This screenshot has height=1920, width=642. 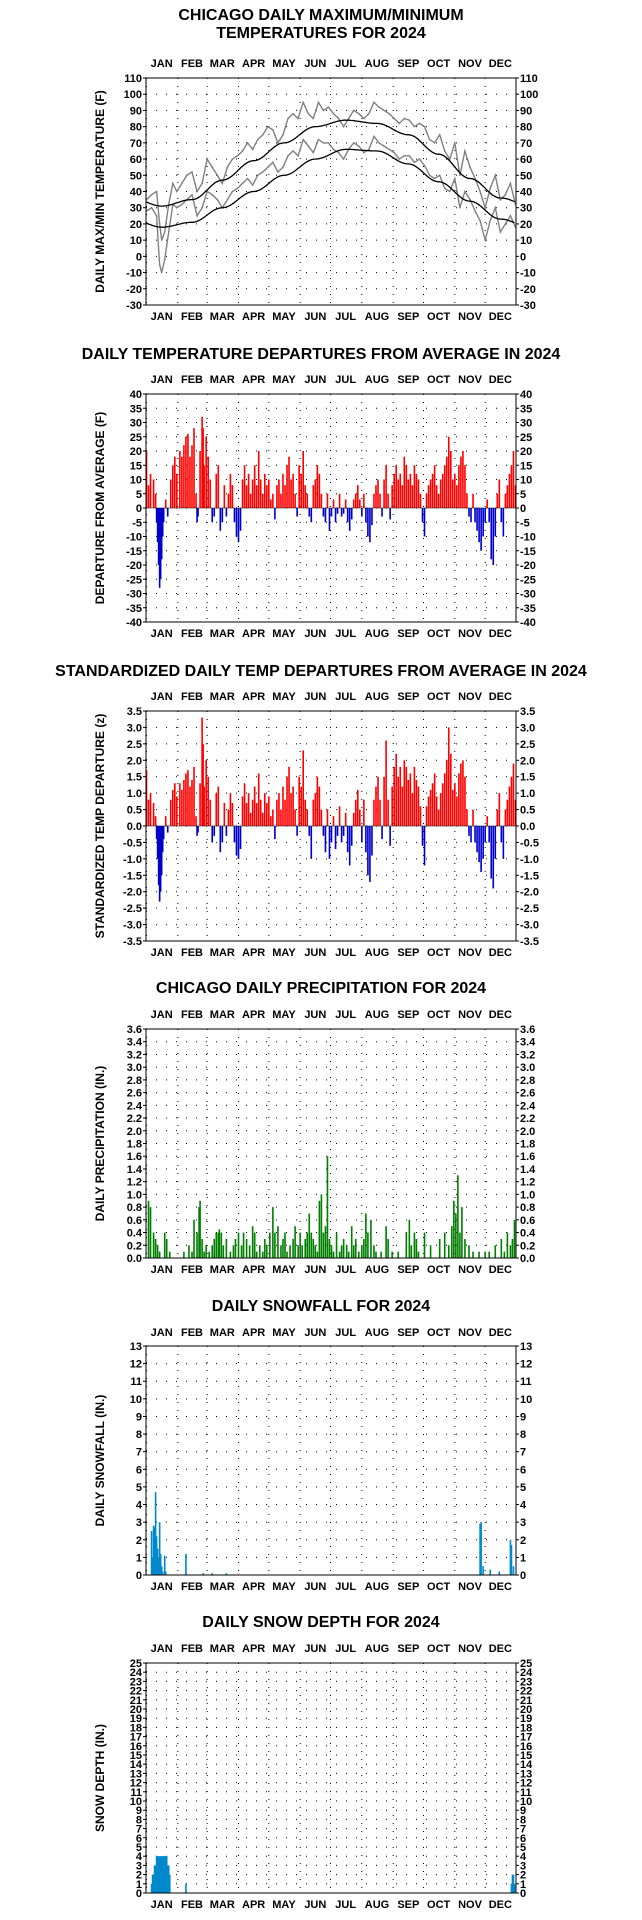 What do you see at coordinates (526, 1701) in the screenshot?
I see `y-tick-label-right: 21` at bounding box center [526, 1701].